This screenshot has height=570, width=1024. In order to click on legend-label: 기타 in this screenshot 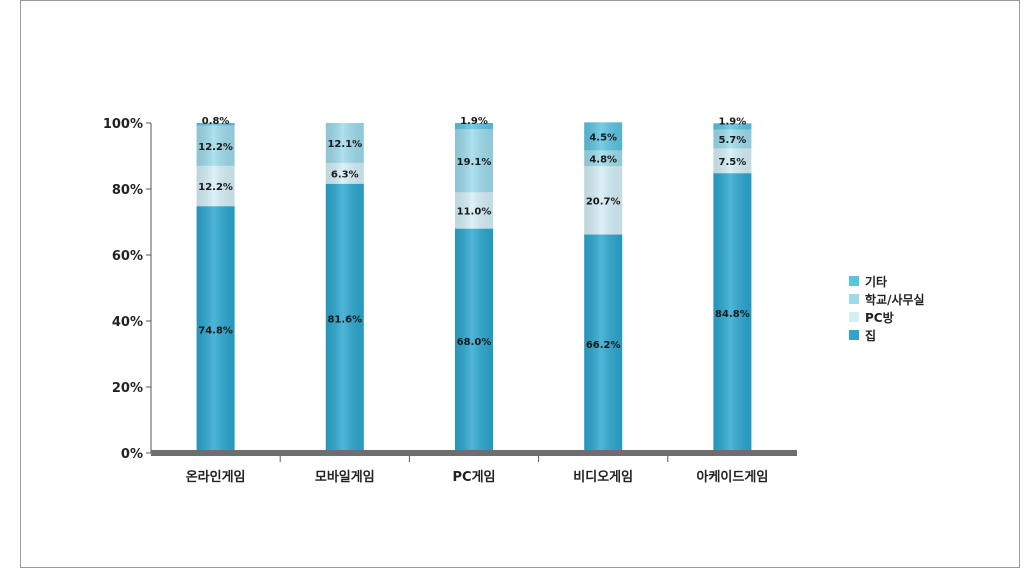, I will do `click(876, 281)`.